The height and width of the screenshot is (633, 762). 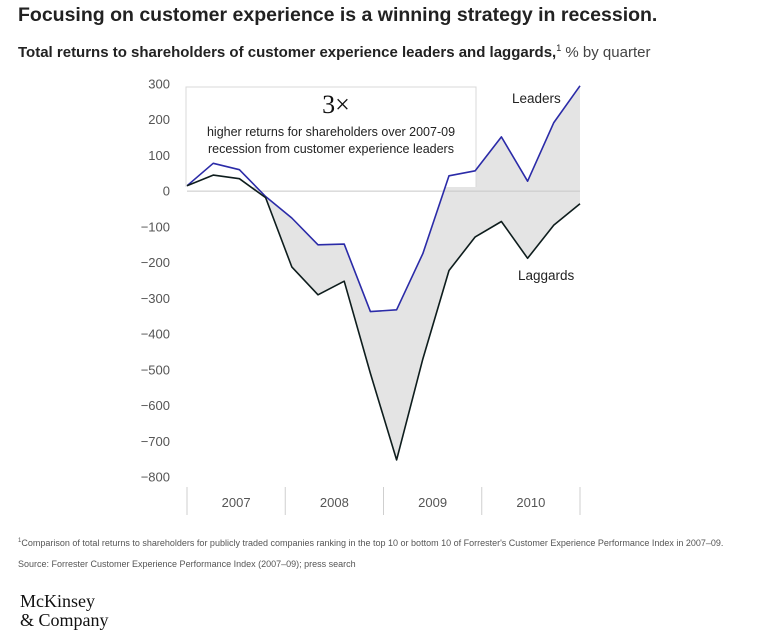 What do you see at coordinates (546, 275) in the screenshot?
I see `series-label-laggards: Laggards` at bounding box center [546, 275].